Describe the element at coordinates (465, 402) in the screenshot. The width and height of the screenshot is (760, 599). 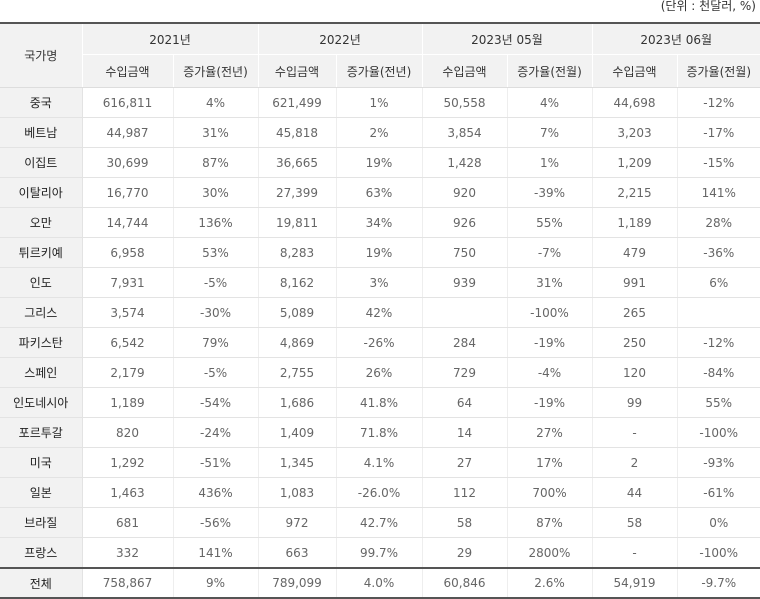
I see `value-cell: 64` at that location.